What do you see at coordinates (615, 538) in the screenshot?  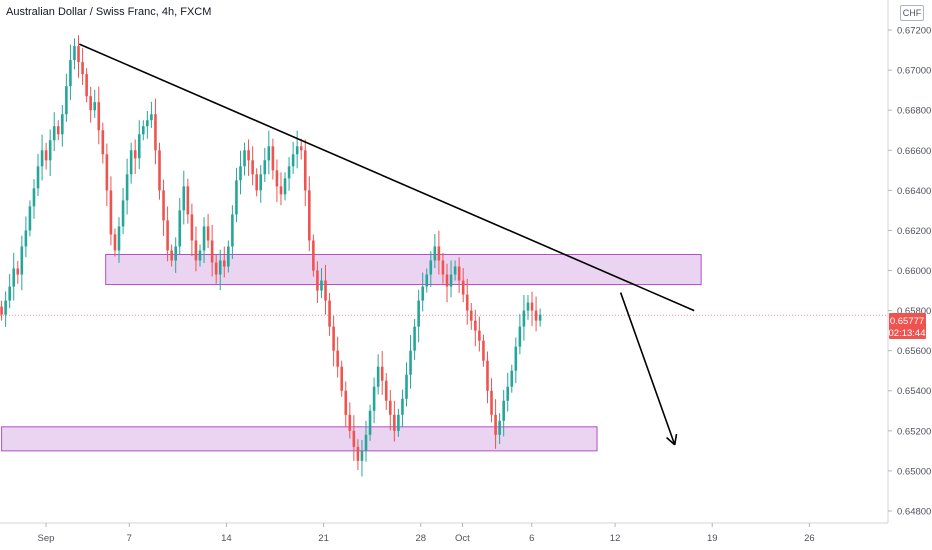 I see `time-tick-label: 12` at bounding box center [615, 538].